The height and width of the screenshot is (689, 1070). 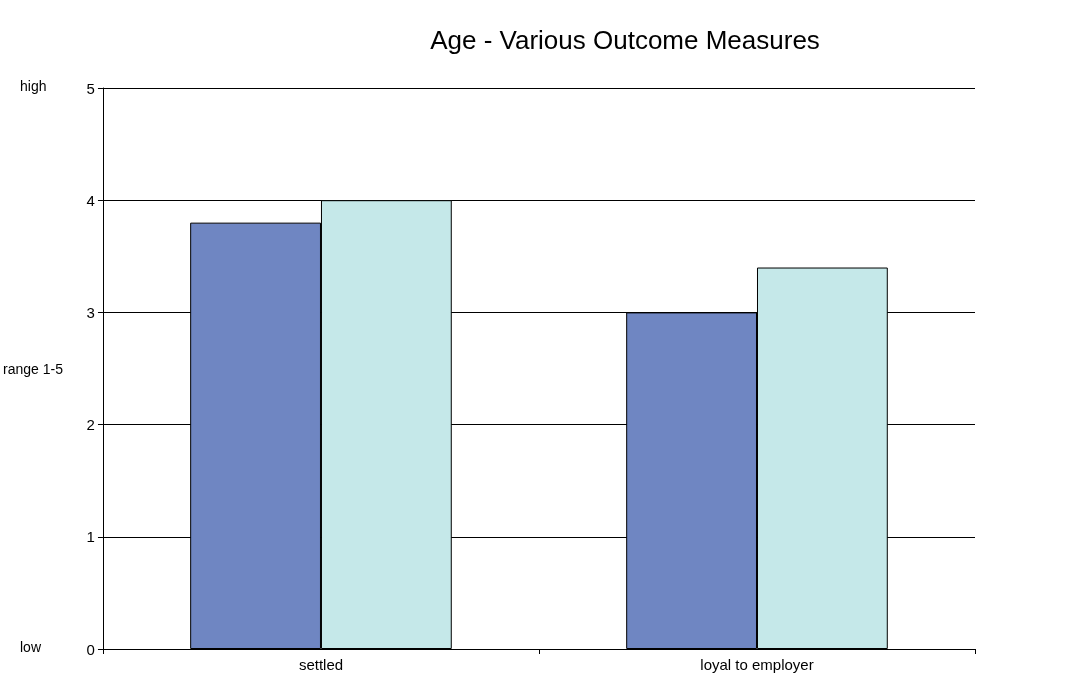 I want to click on x-tick-label: loyal to employer, so click(x=757, y=664).